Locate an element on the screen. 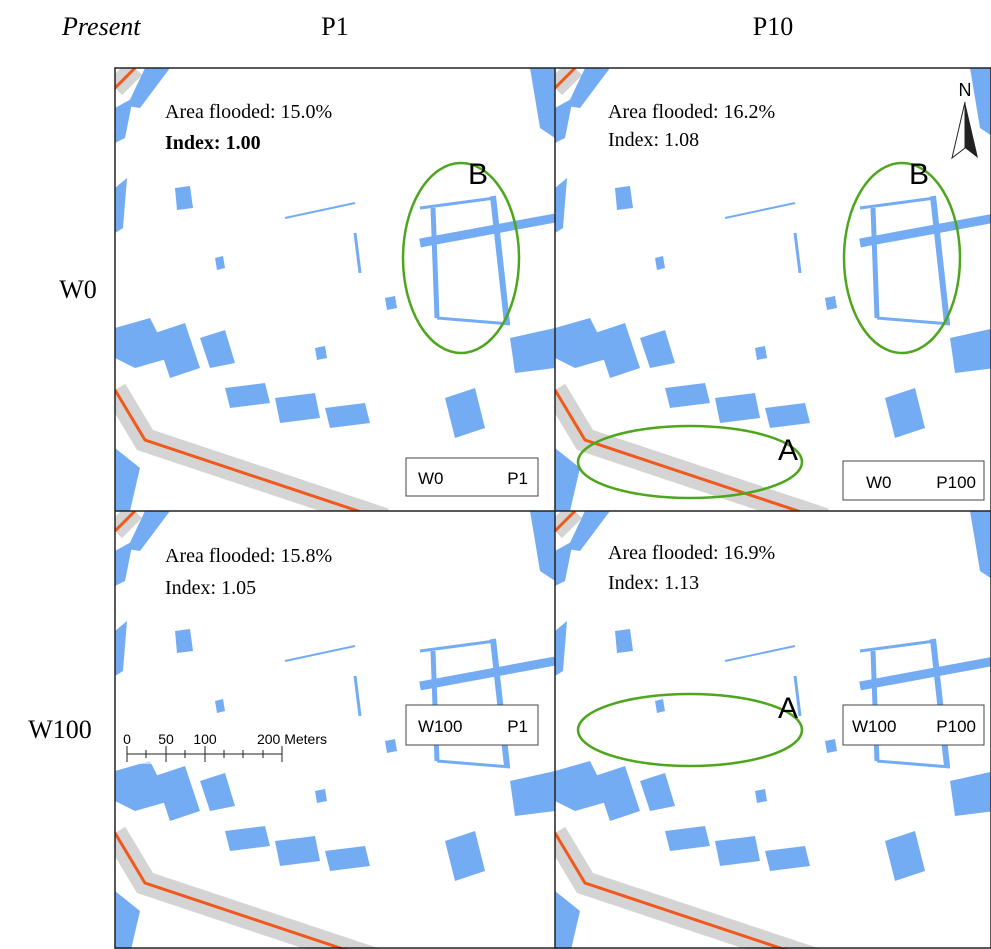 The height and width of the screenshot is (949, 991). north-arrow: N is located at coordinates (964, 120).